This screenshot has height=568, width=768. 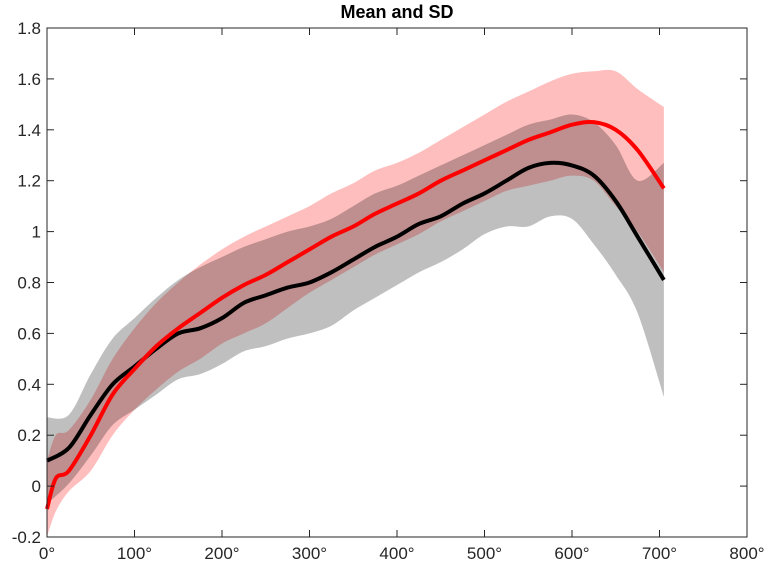 What do you see at coordinates (29, 181) in the screenshot?
I see `y-tick-label: 1.2` at bounding box center [29, 181].